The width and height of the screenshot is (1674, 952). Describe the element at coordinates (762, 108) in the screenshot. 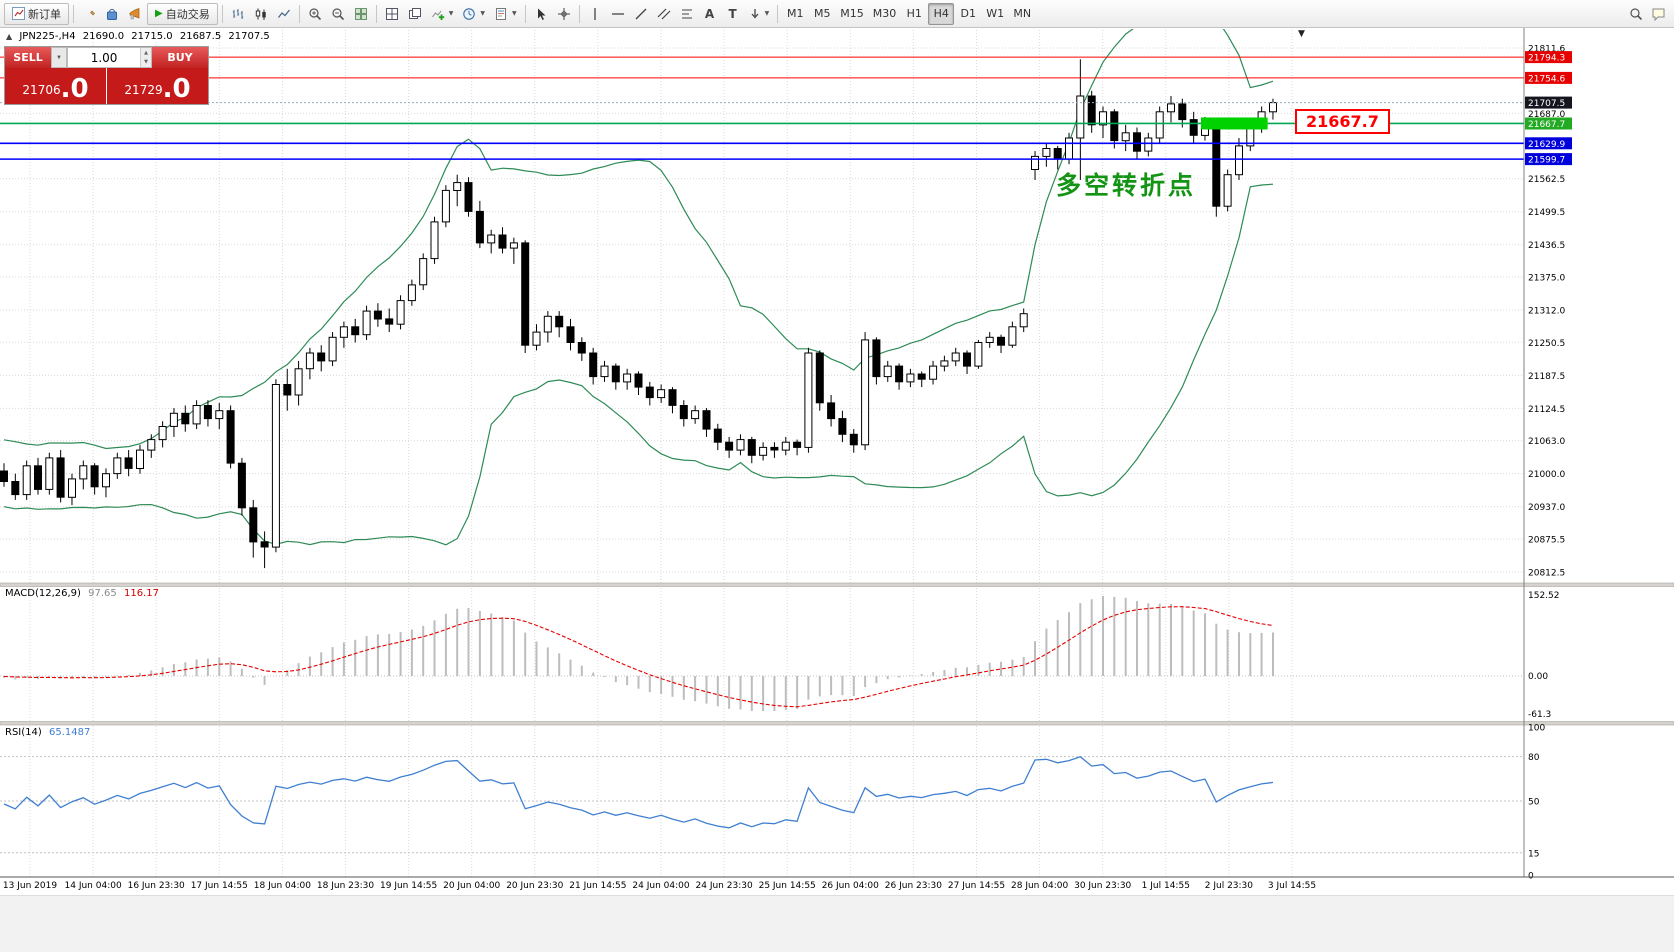

I see `horizontal-lines` at that location.